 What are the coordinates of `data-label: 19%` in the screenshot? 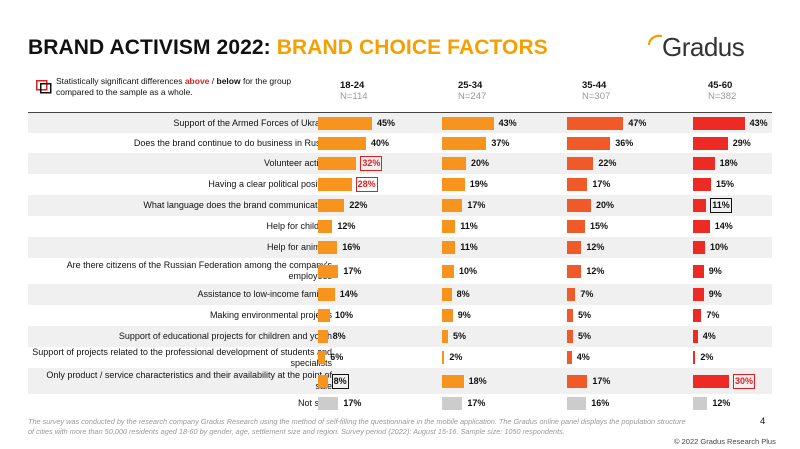 It's located at (478, 184).